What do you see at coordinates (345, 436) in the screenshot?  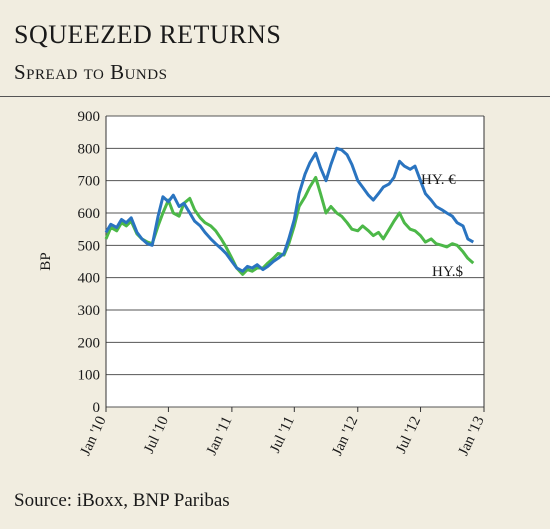 I see `x-tick-label: Jan '12` at bounding box center [345, 436].